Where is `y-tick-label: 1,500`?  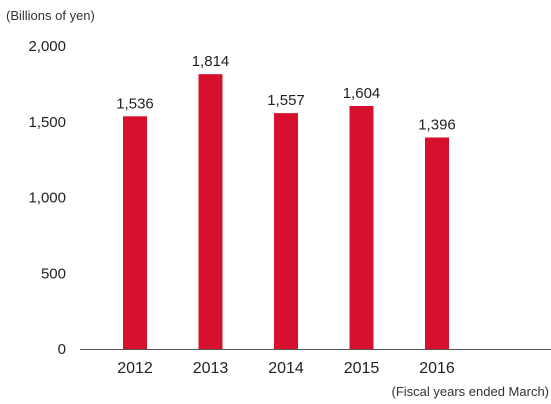 y-tick-label: 1,500 is located at coordinates (47, 122).